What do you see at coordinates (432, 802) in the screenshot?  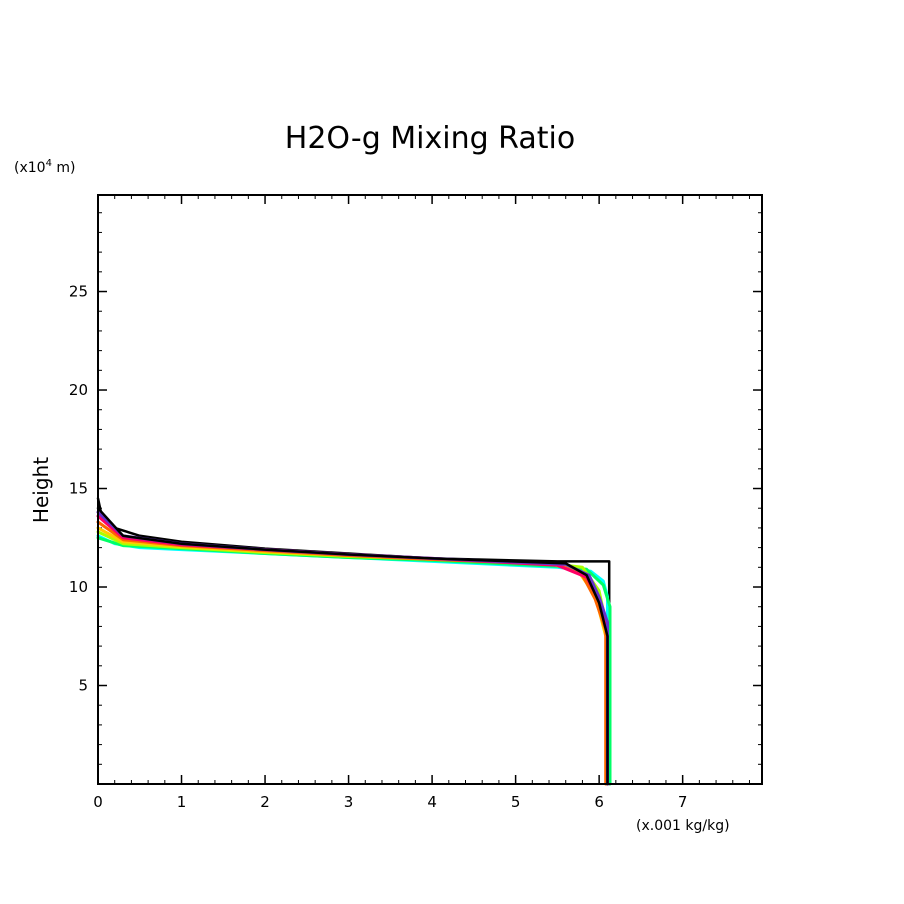 I see `x-tick-label: 4` at bounding box center [432, 802].